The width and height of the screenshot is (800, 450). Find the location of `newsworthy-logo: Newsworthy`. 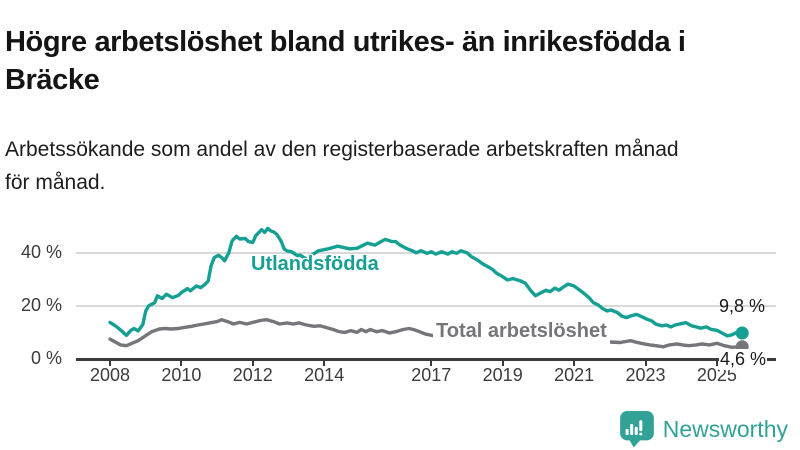

newsworthy-logo: Newsworthy is located at coordinates (703, 430).